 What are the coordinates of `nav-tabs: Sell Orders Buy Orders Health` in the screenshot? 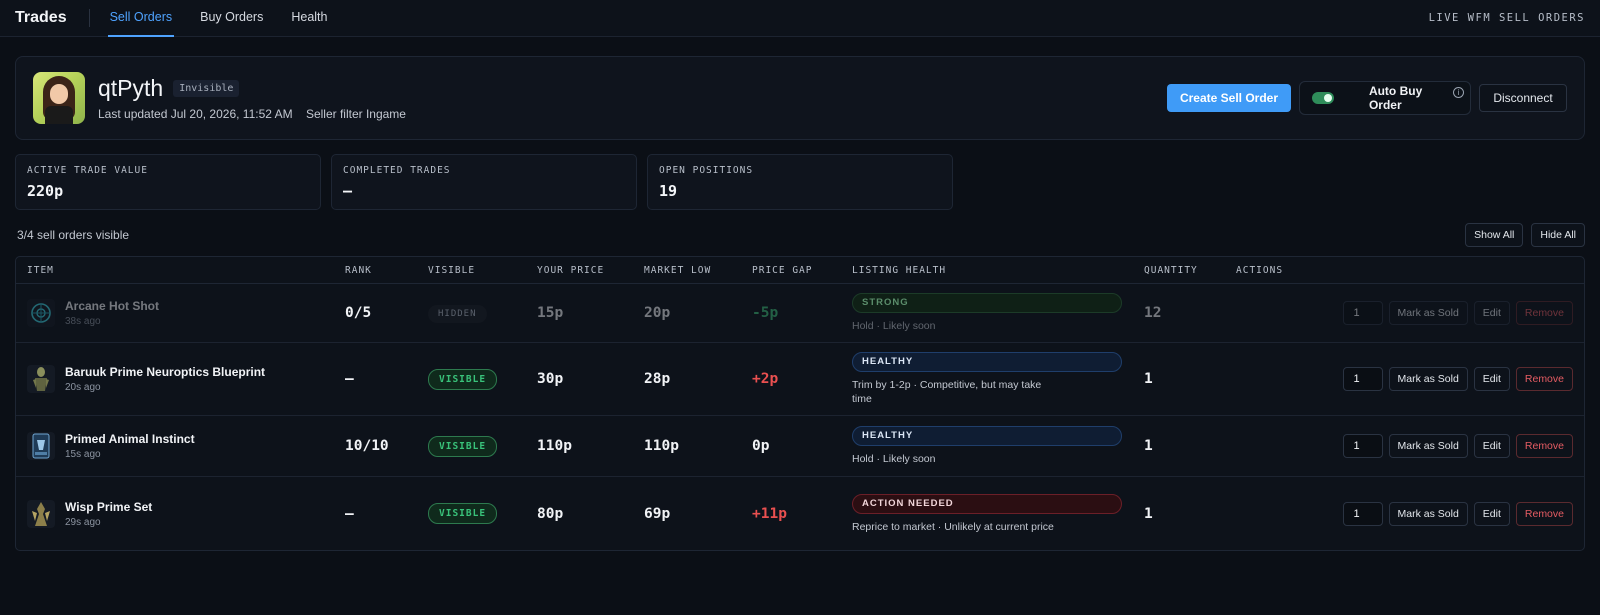 It's located at (230, 18).